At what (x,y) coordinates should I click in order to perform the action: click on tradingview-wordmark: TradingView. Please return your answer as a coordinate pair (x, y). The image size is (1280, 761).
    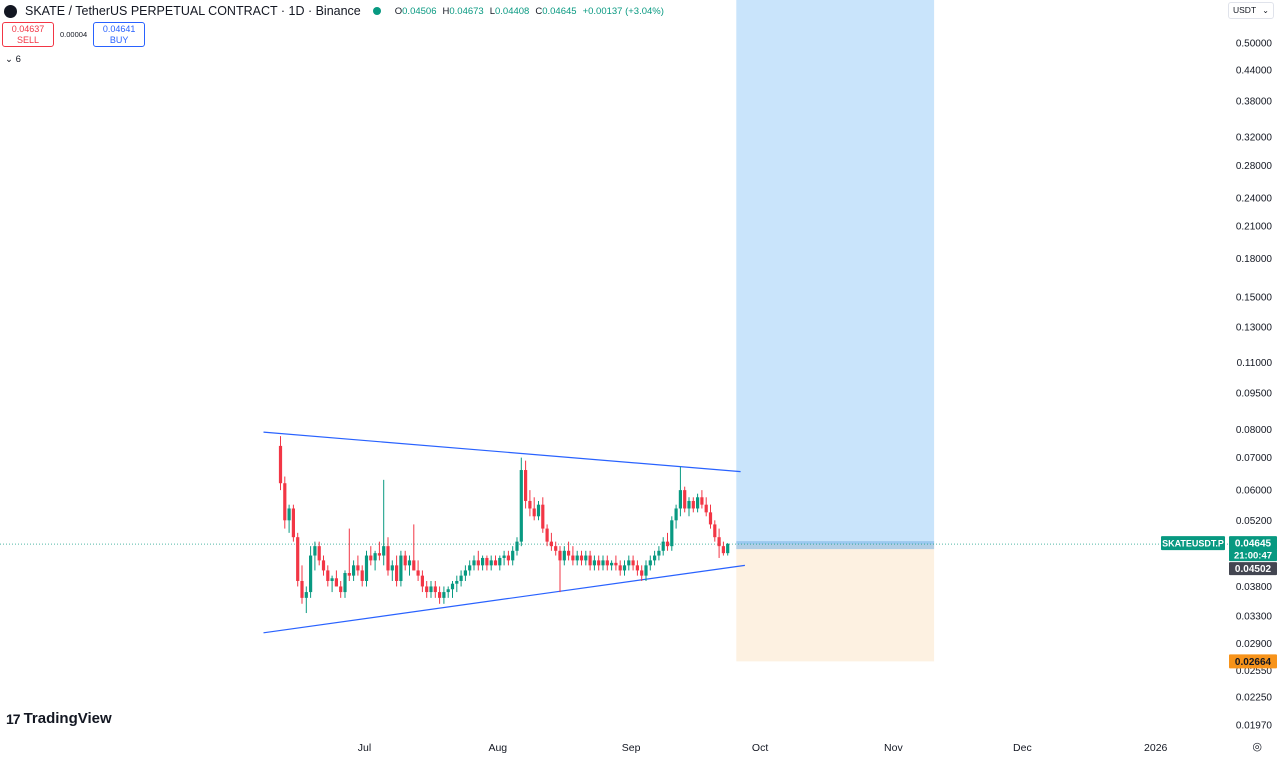
    Looking at the image, I should click on (67, 718).